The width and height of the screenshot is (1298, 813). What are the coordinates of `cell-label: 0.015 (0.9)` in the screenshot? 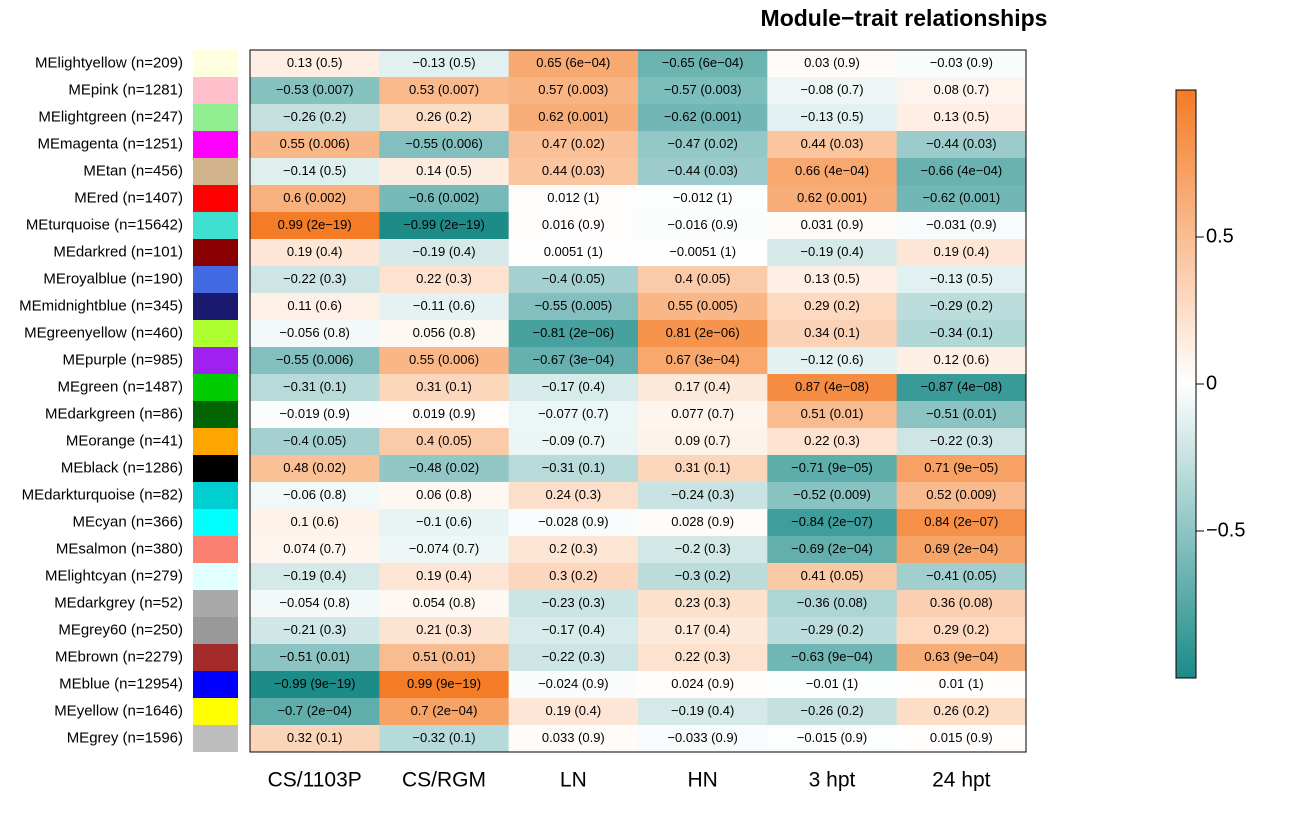 It's located at (961, 737).